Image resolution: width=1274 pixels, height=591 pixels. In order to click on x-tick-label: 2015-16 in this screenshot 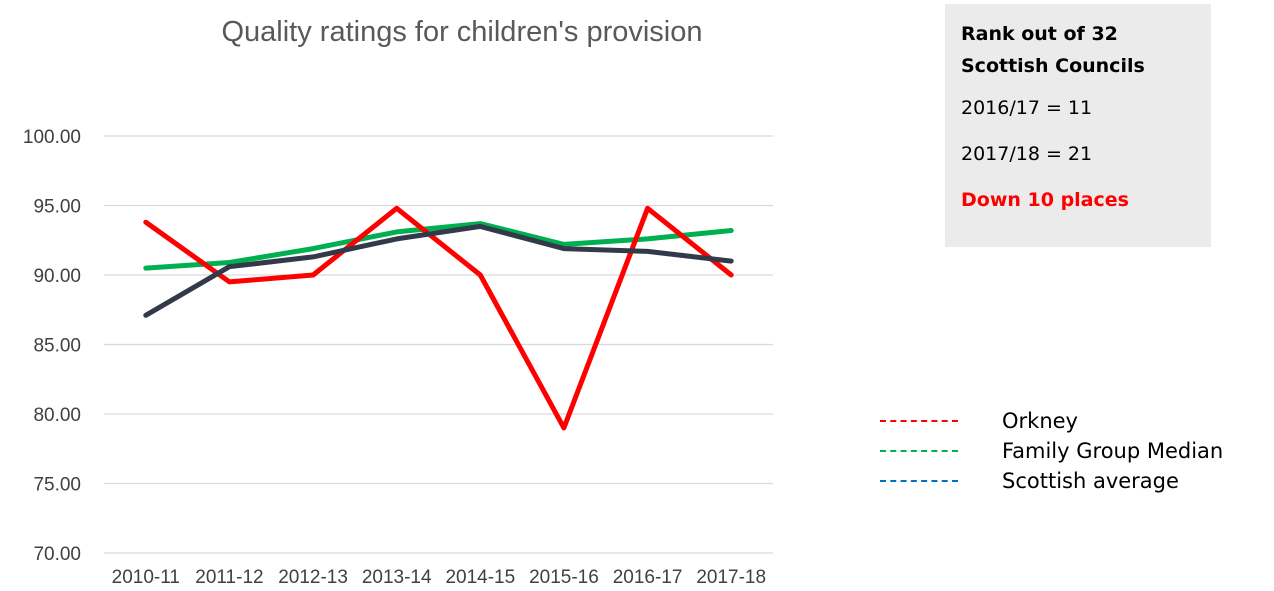, I will do `click(564, 577)`.